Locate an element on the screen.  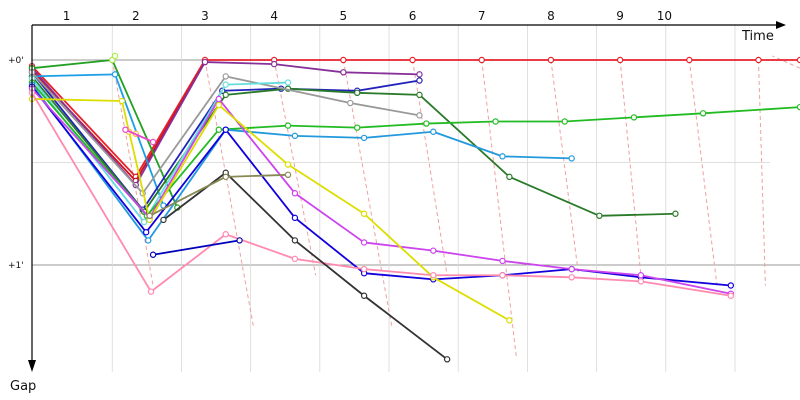
y-tick-label: +0' is located at coordinates (16, 61).